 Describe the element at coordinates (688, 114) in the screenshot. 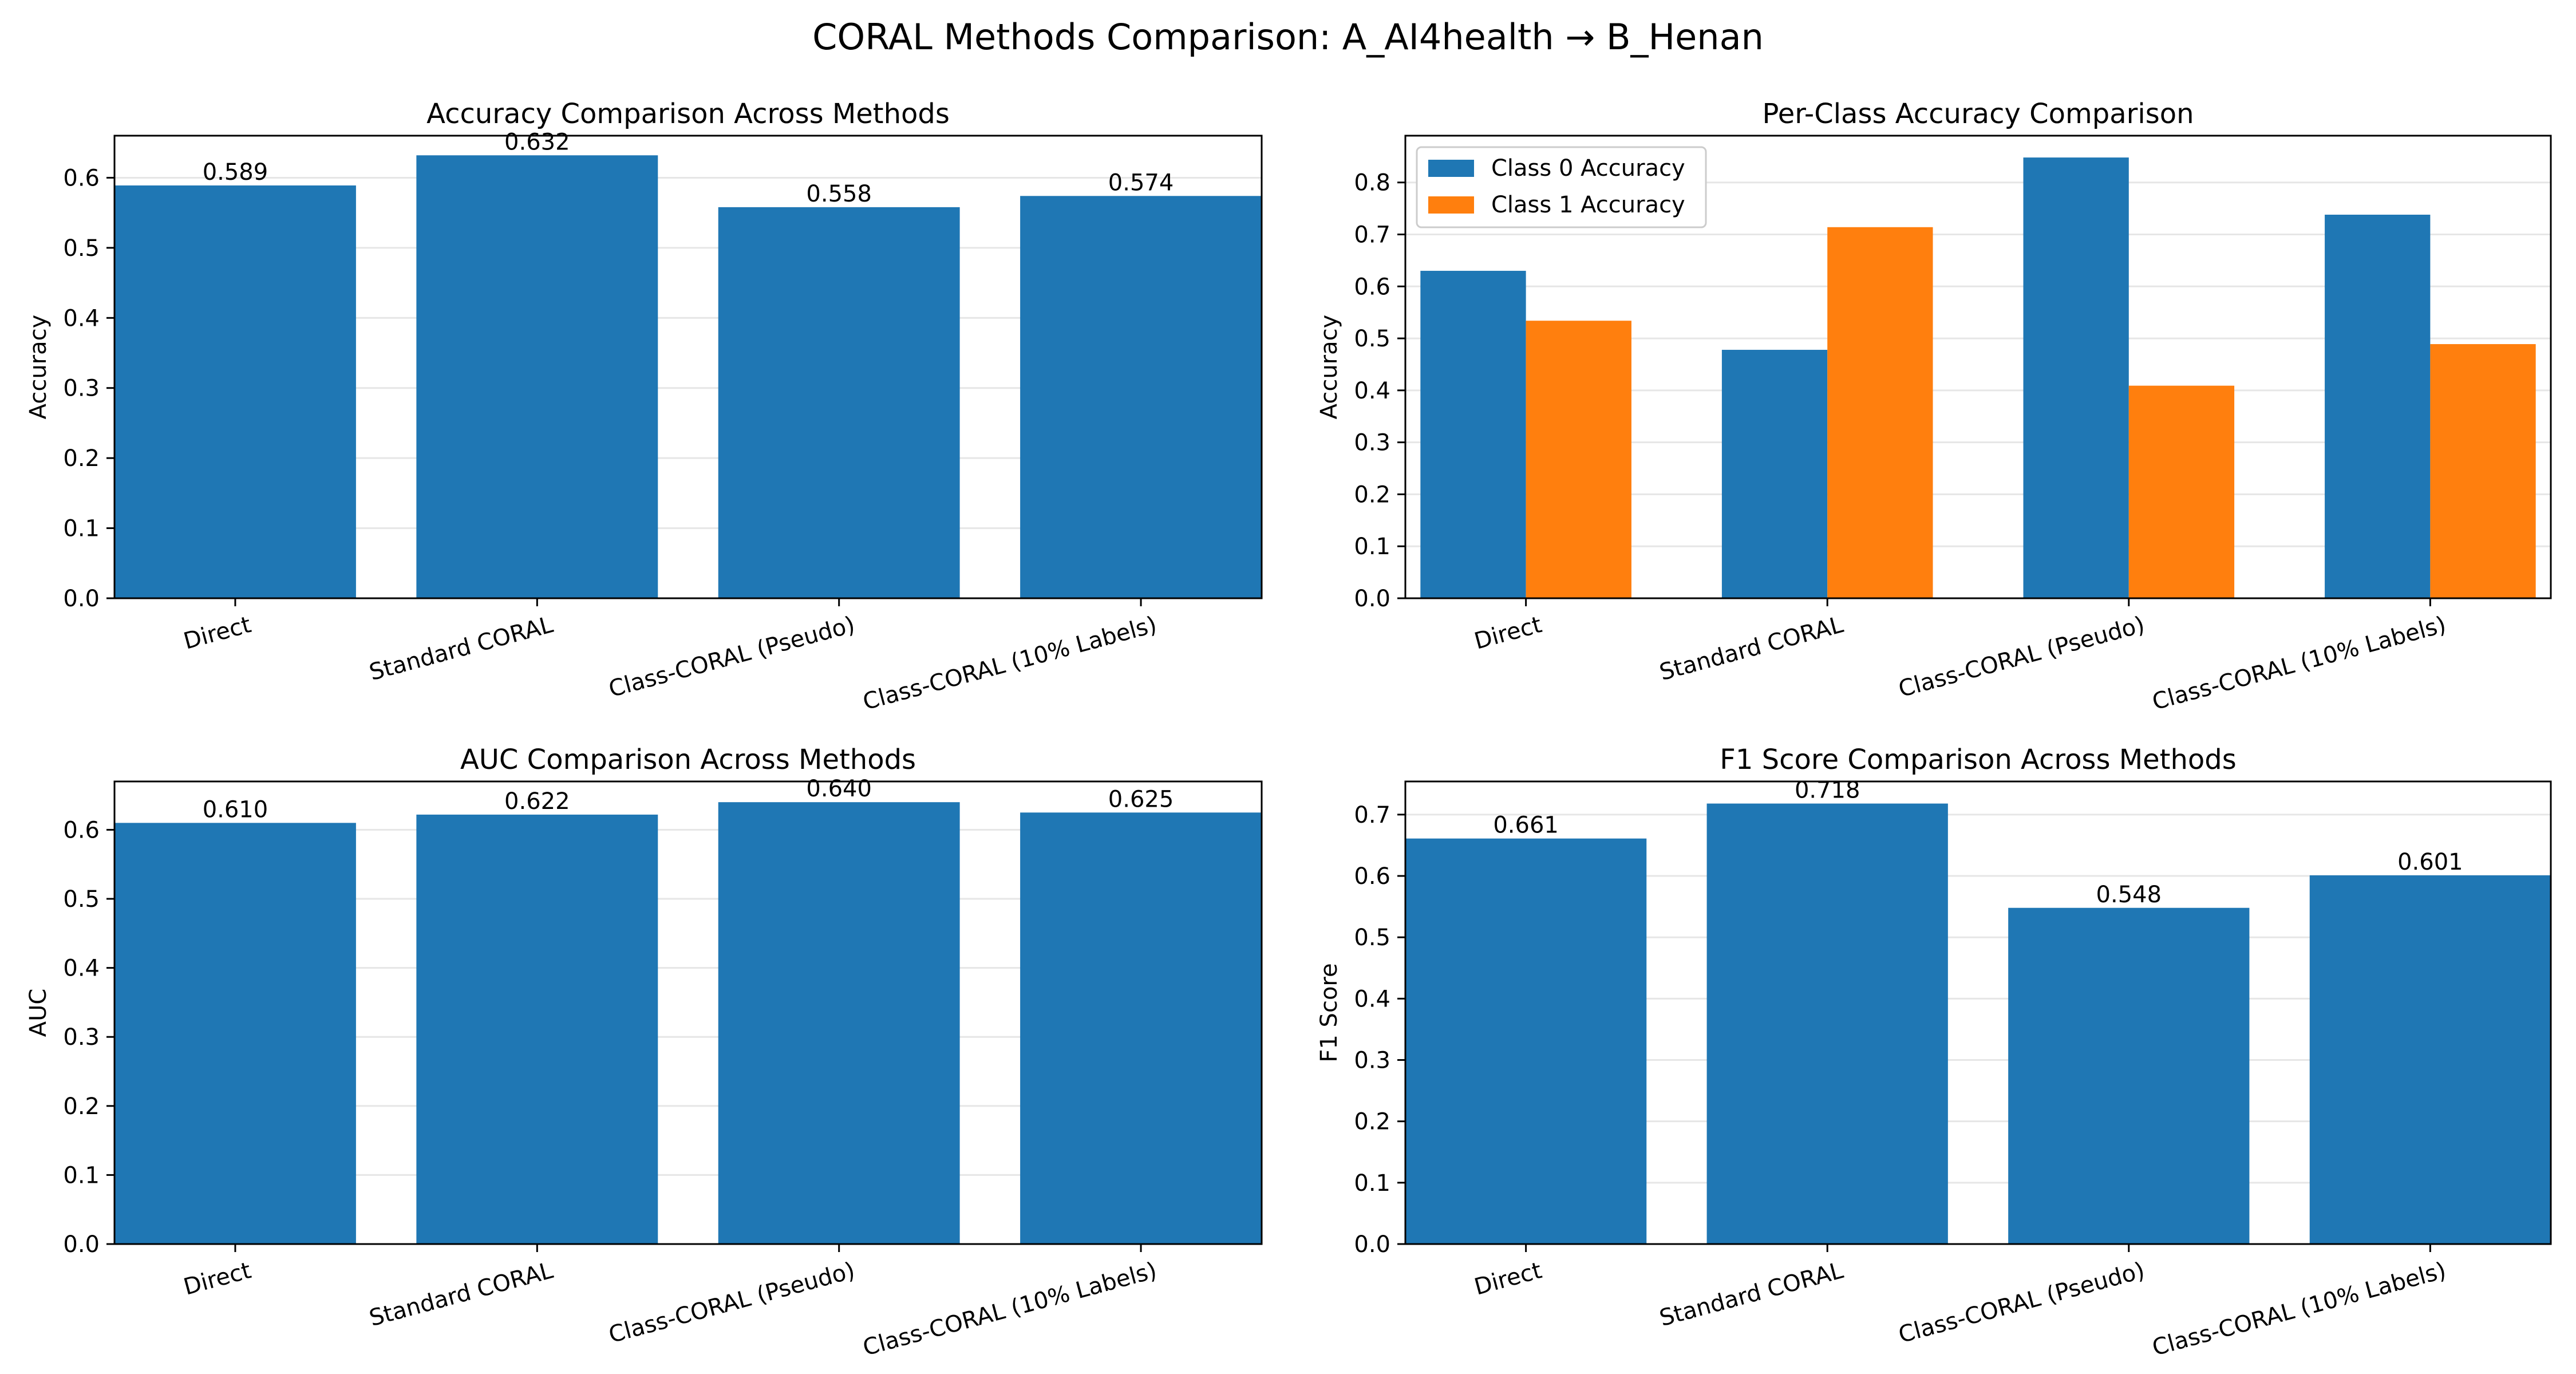

I see `chart-title: Accuracy Comparison Across Methods` at that location.